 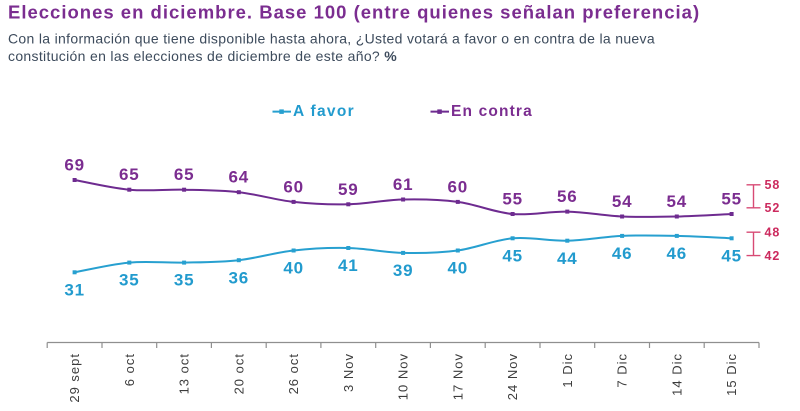 What do you see at coordinates (129, 369) in the screenshot?
I see `svg-text: 6 oct` at bounding box center [129, 369].